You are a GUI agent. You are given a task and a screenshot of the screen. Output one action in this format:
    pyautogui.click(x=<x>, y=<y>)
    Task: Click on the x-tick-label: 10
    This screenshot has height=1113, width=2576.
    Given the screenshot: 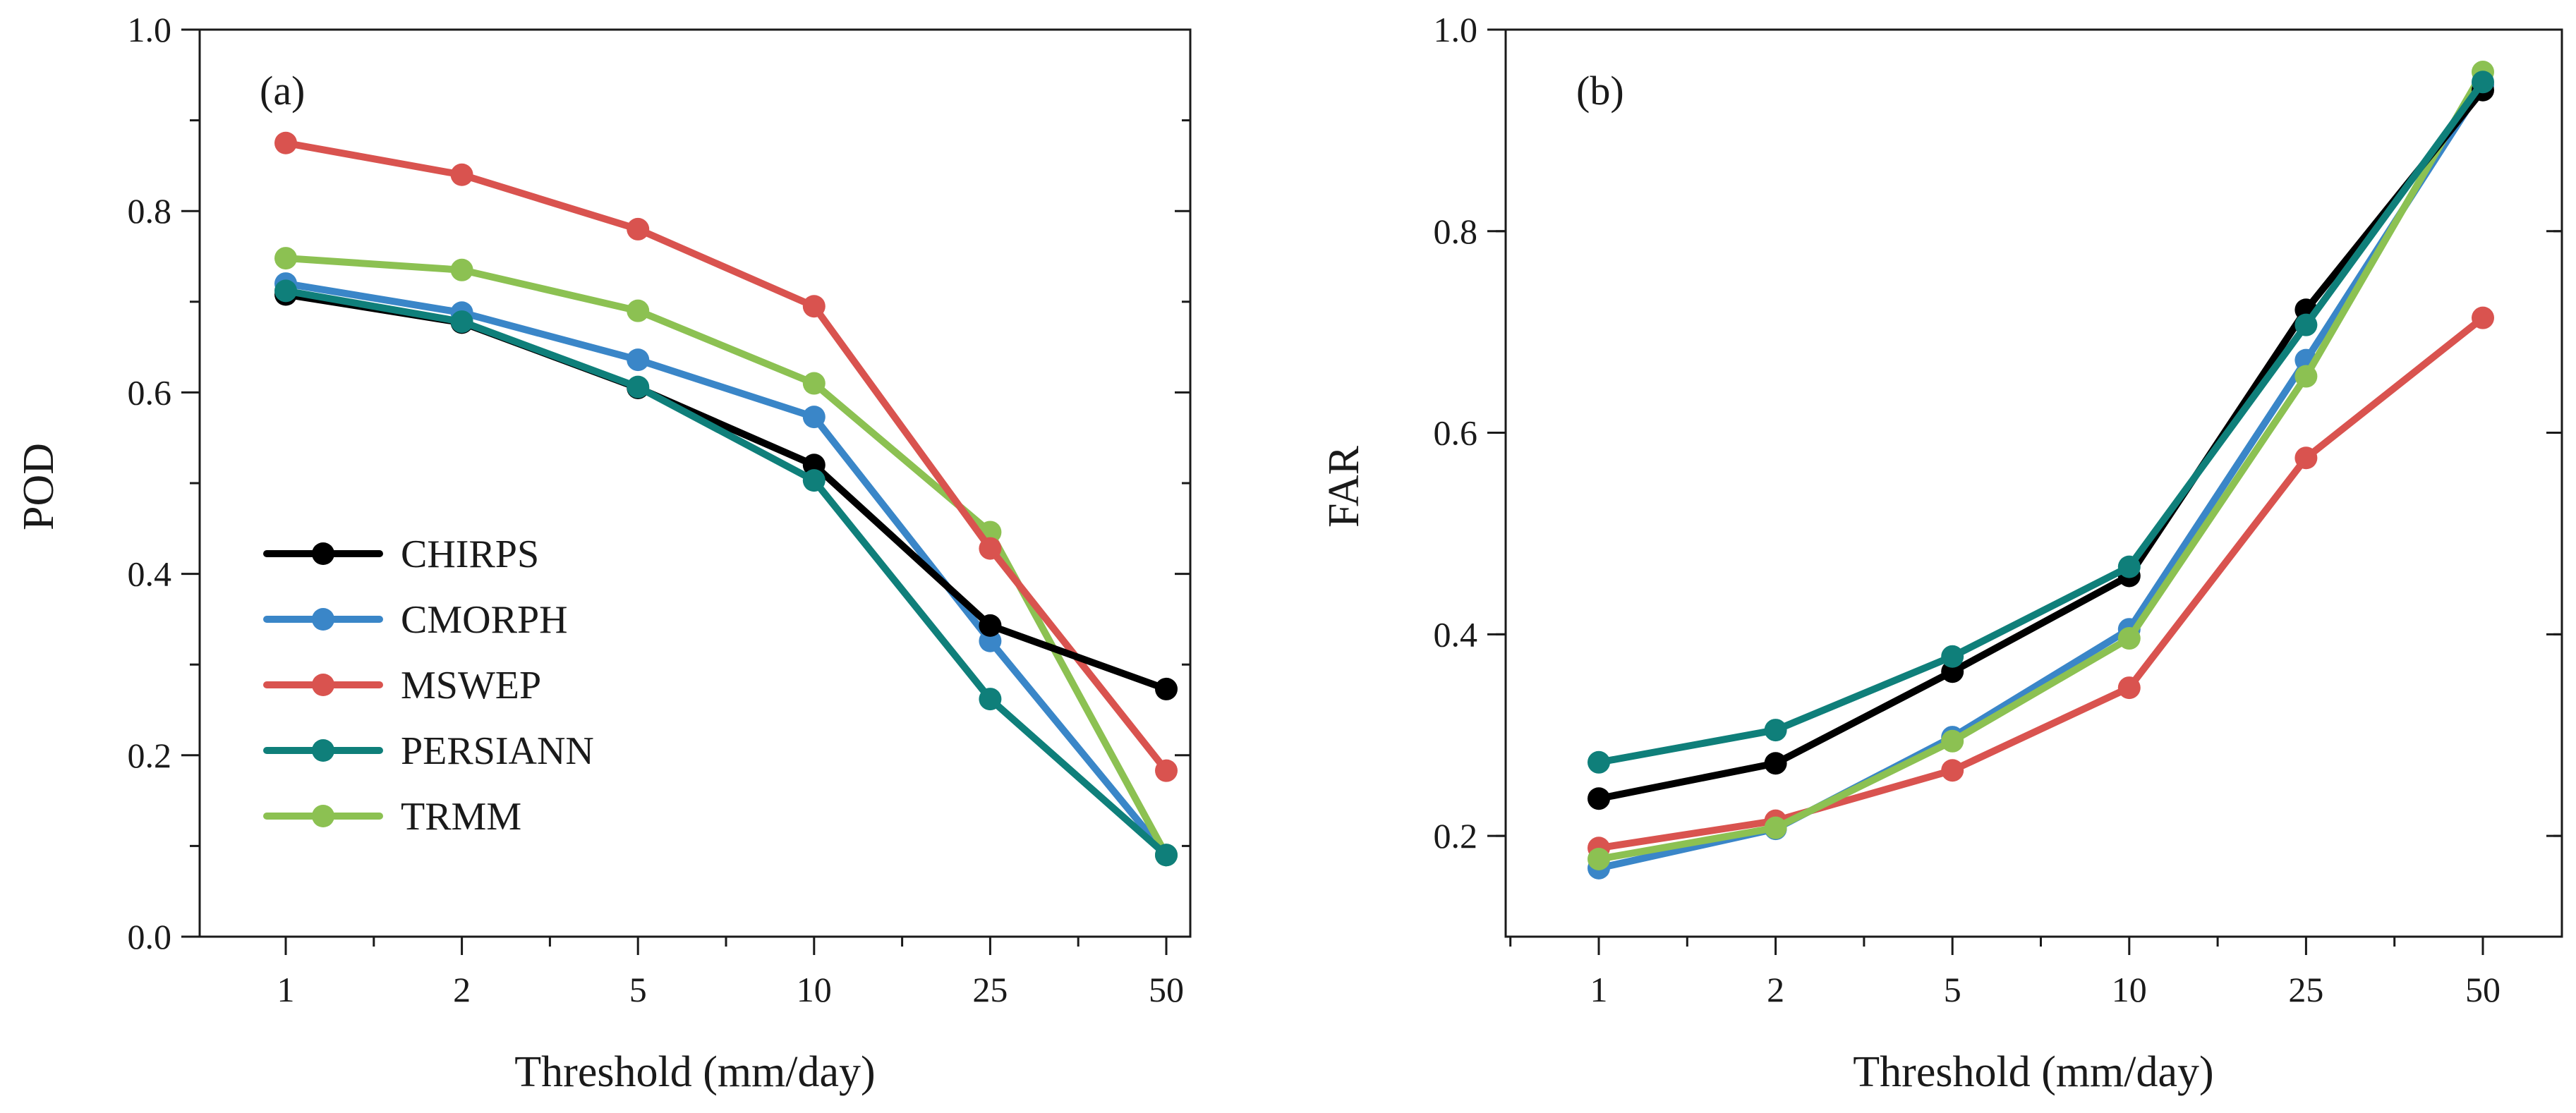 What is the action you would take?
    pyautogui.click(x=815, y=990)
    